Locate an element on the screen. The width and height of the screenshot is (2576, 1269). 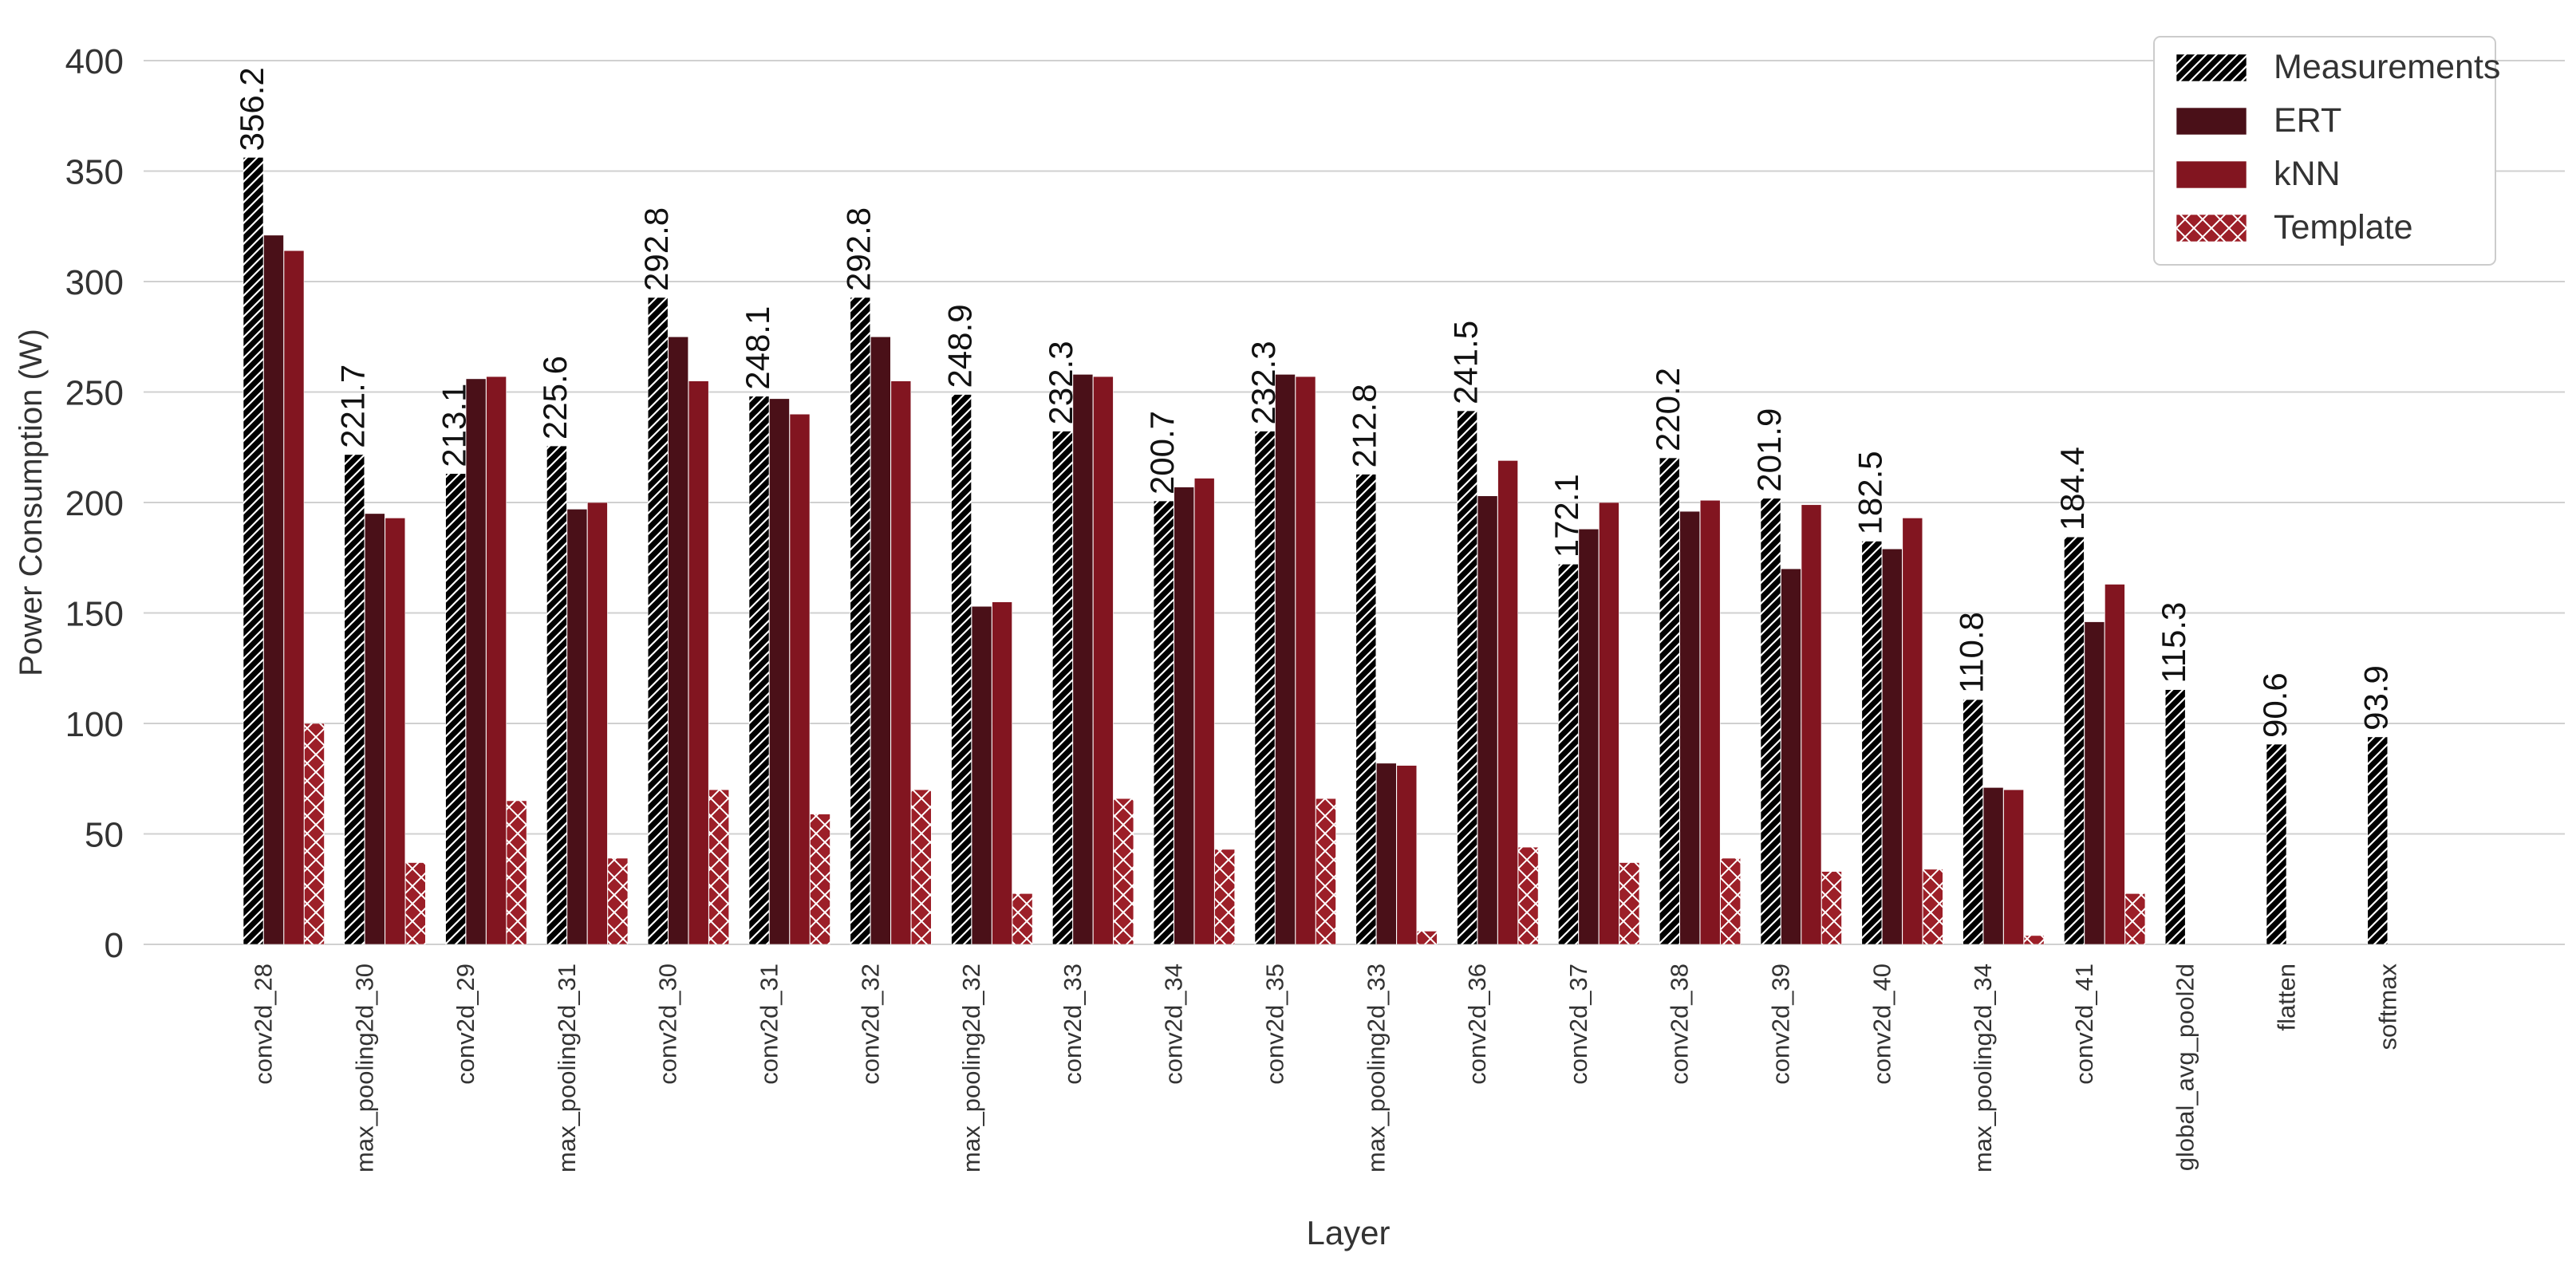
x-tick-label: flatten is located at coordinates (2287, 997).